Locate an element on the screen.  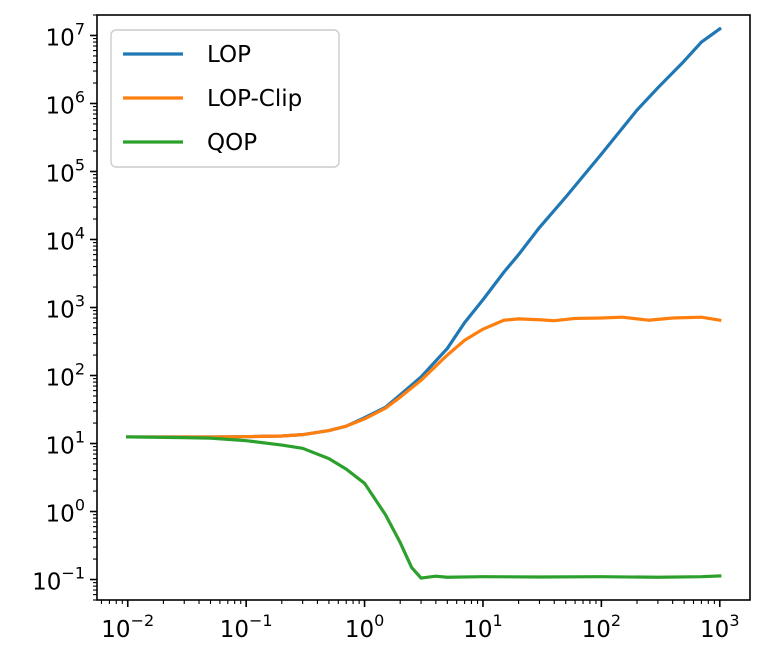
y-tick-label: 10¹ is located at coordinates (65, 444).